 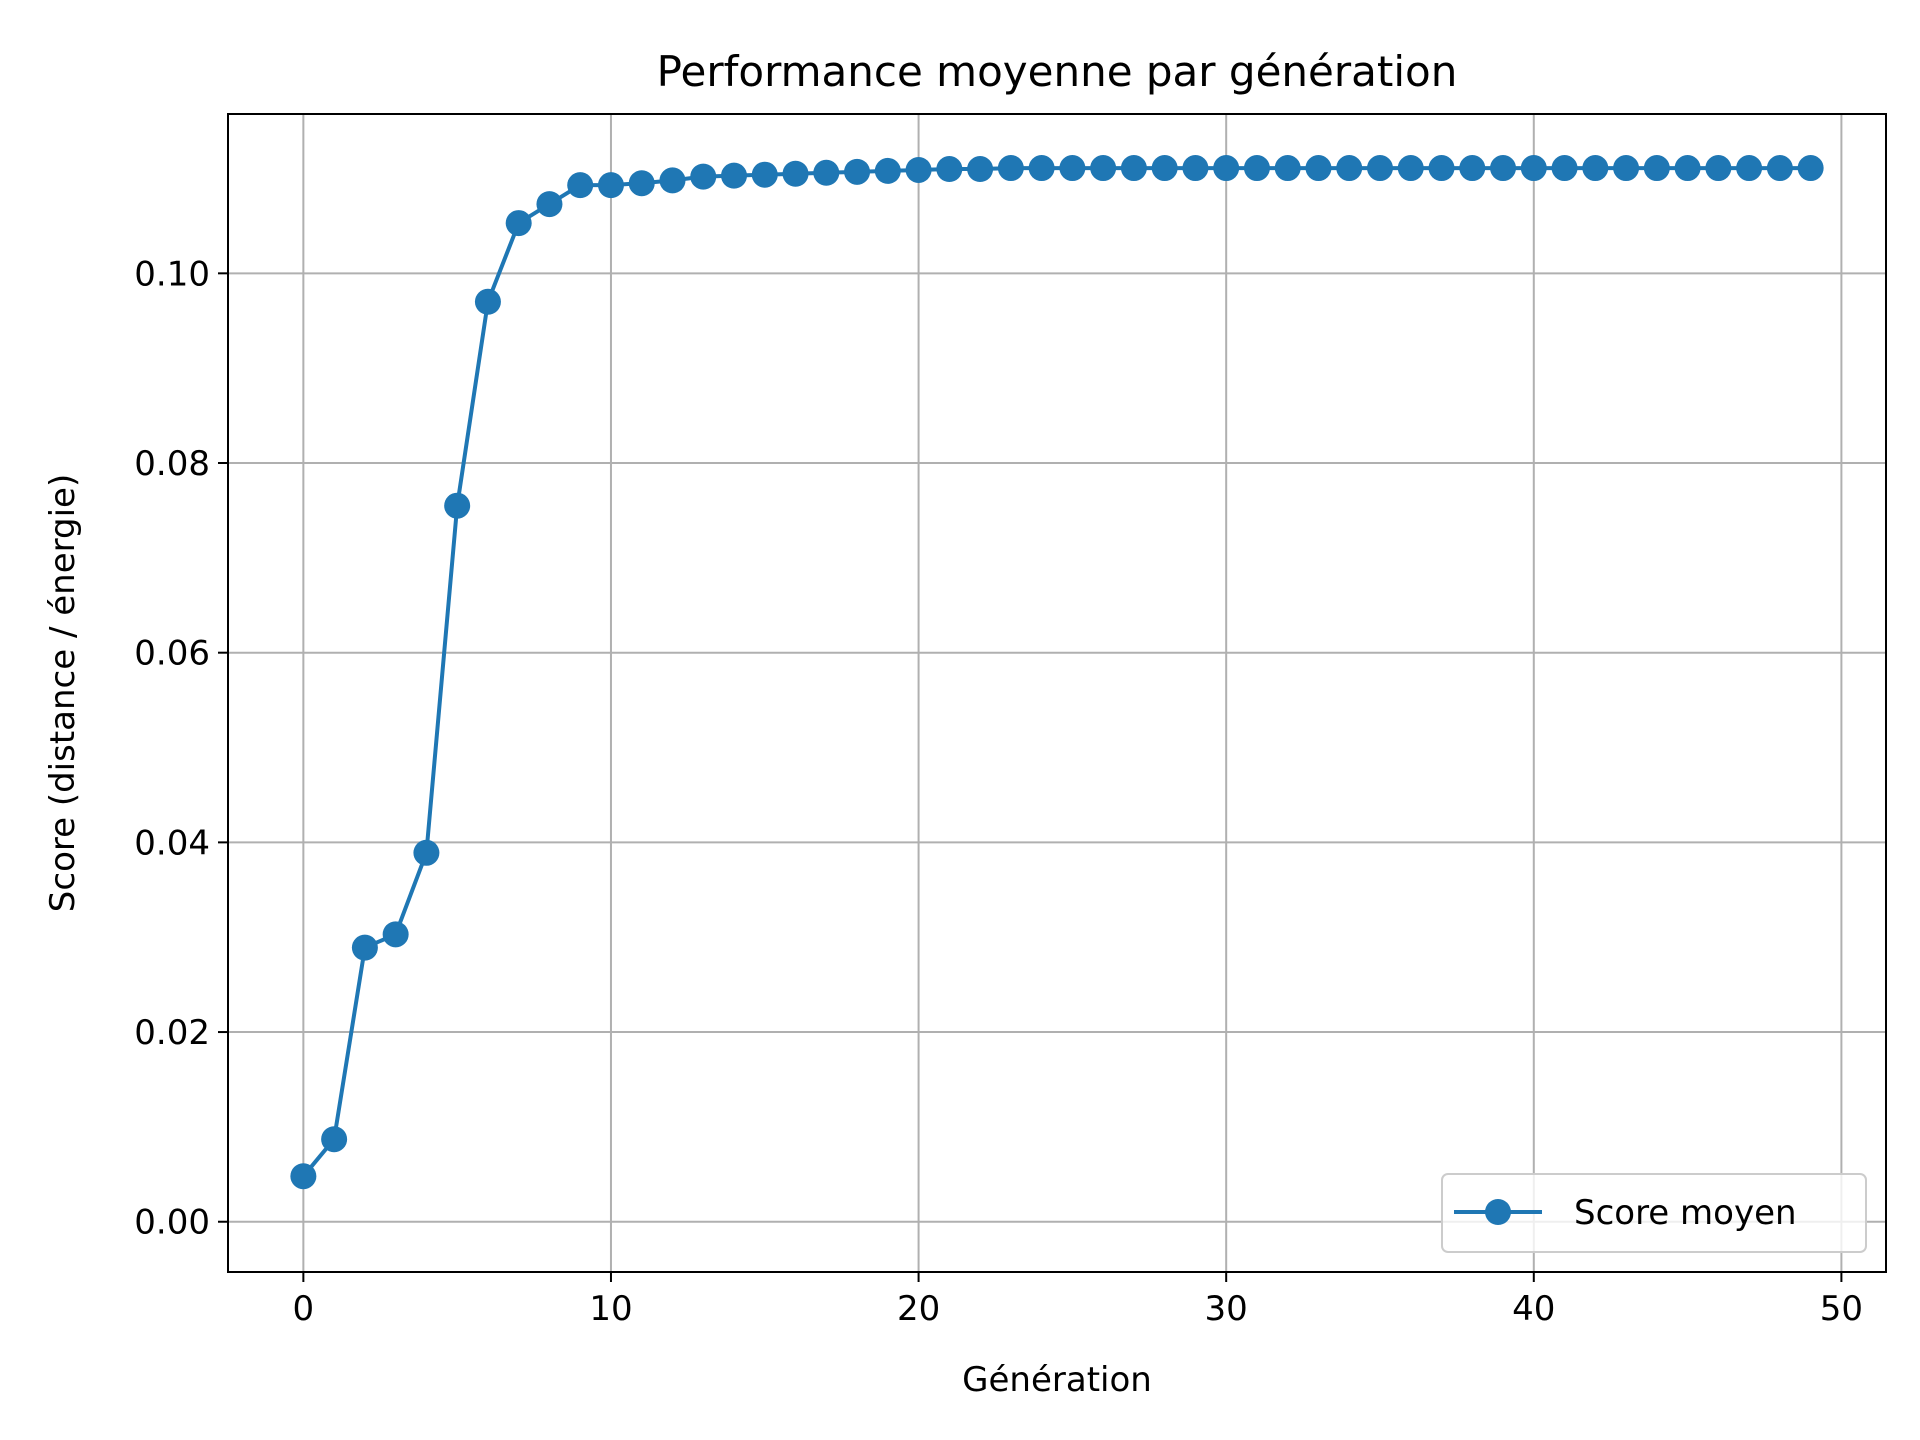 I want to click on y-tick-label: 0.00, so click(x=172, y=1223).